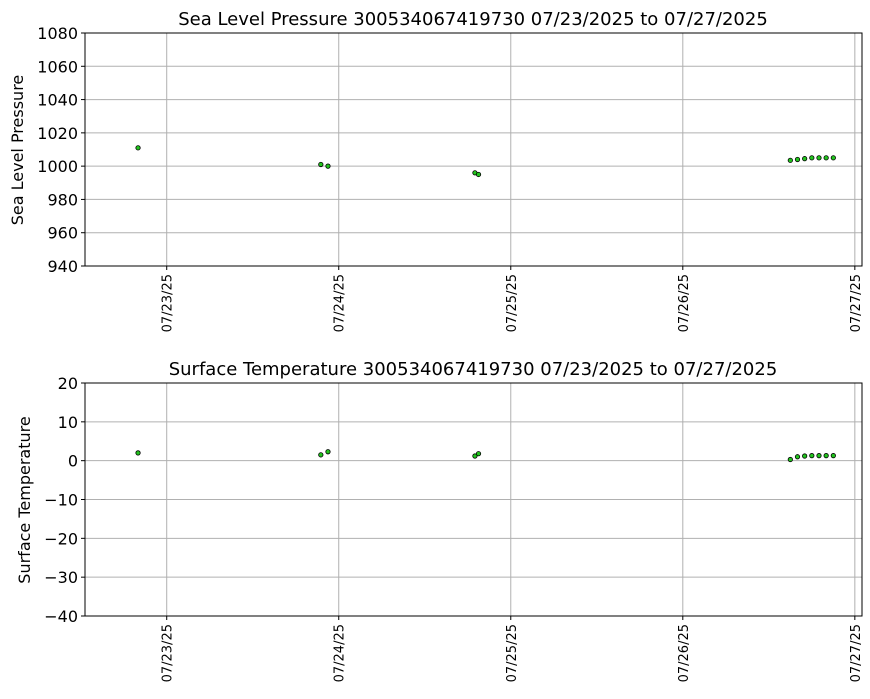 The width and height of the screenshot is (870, 699). I want to click on y-tick-label: 1080, so click(57, 33).